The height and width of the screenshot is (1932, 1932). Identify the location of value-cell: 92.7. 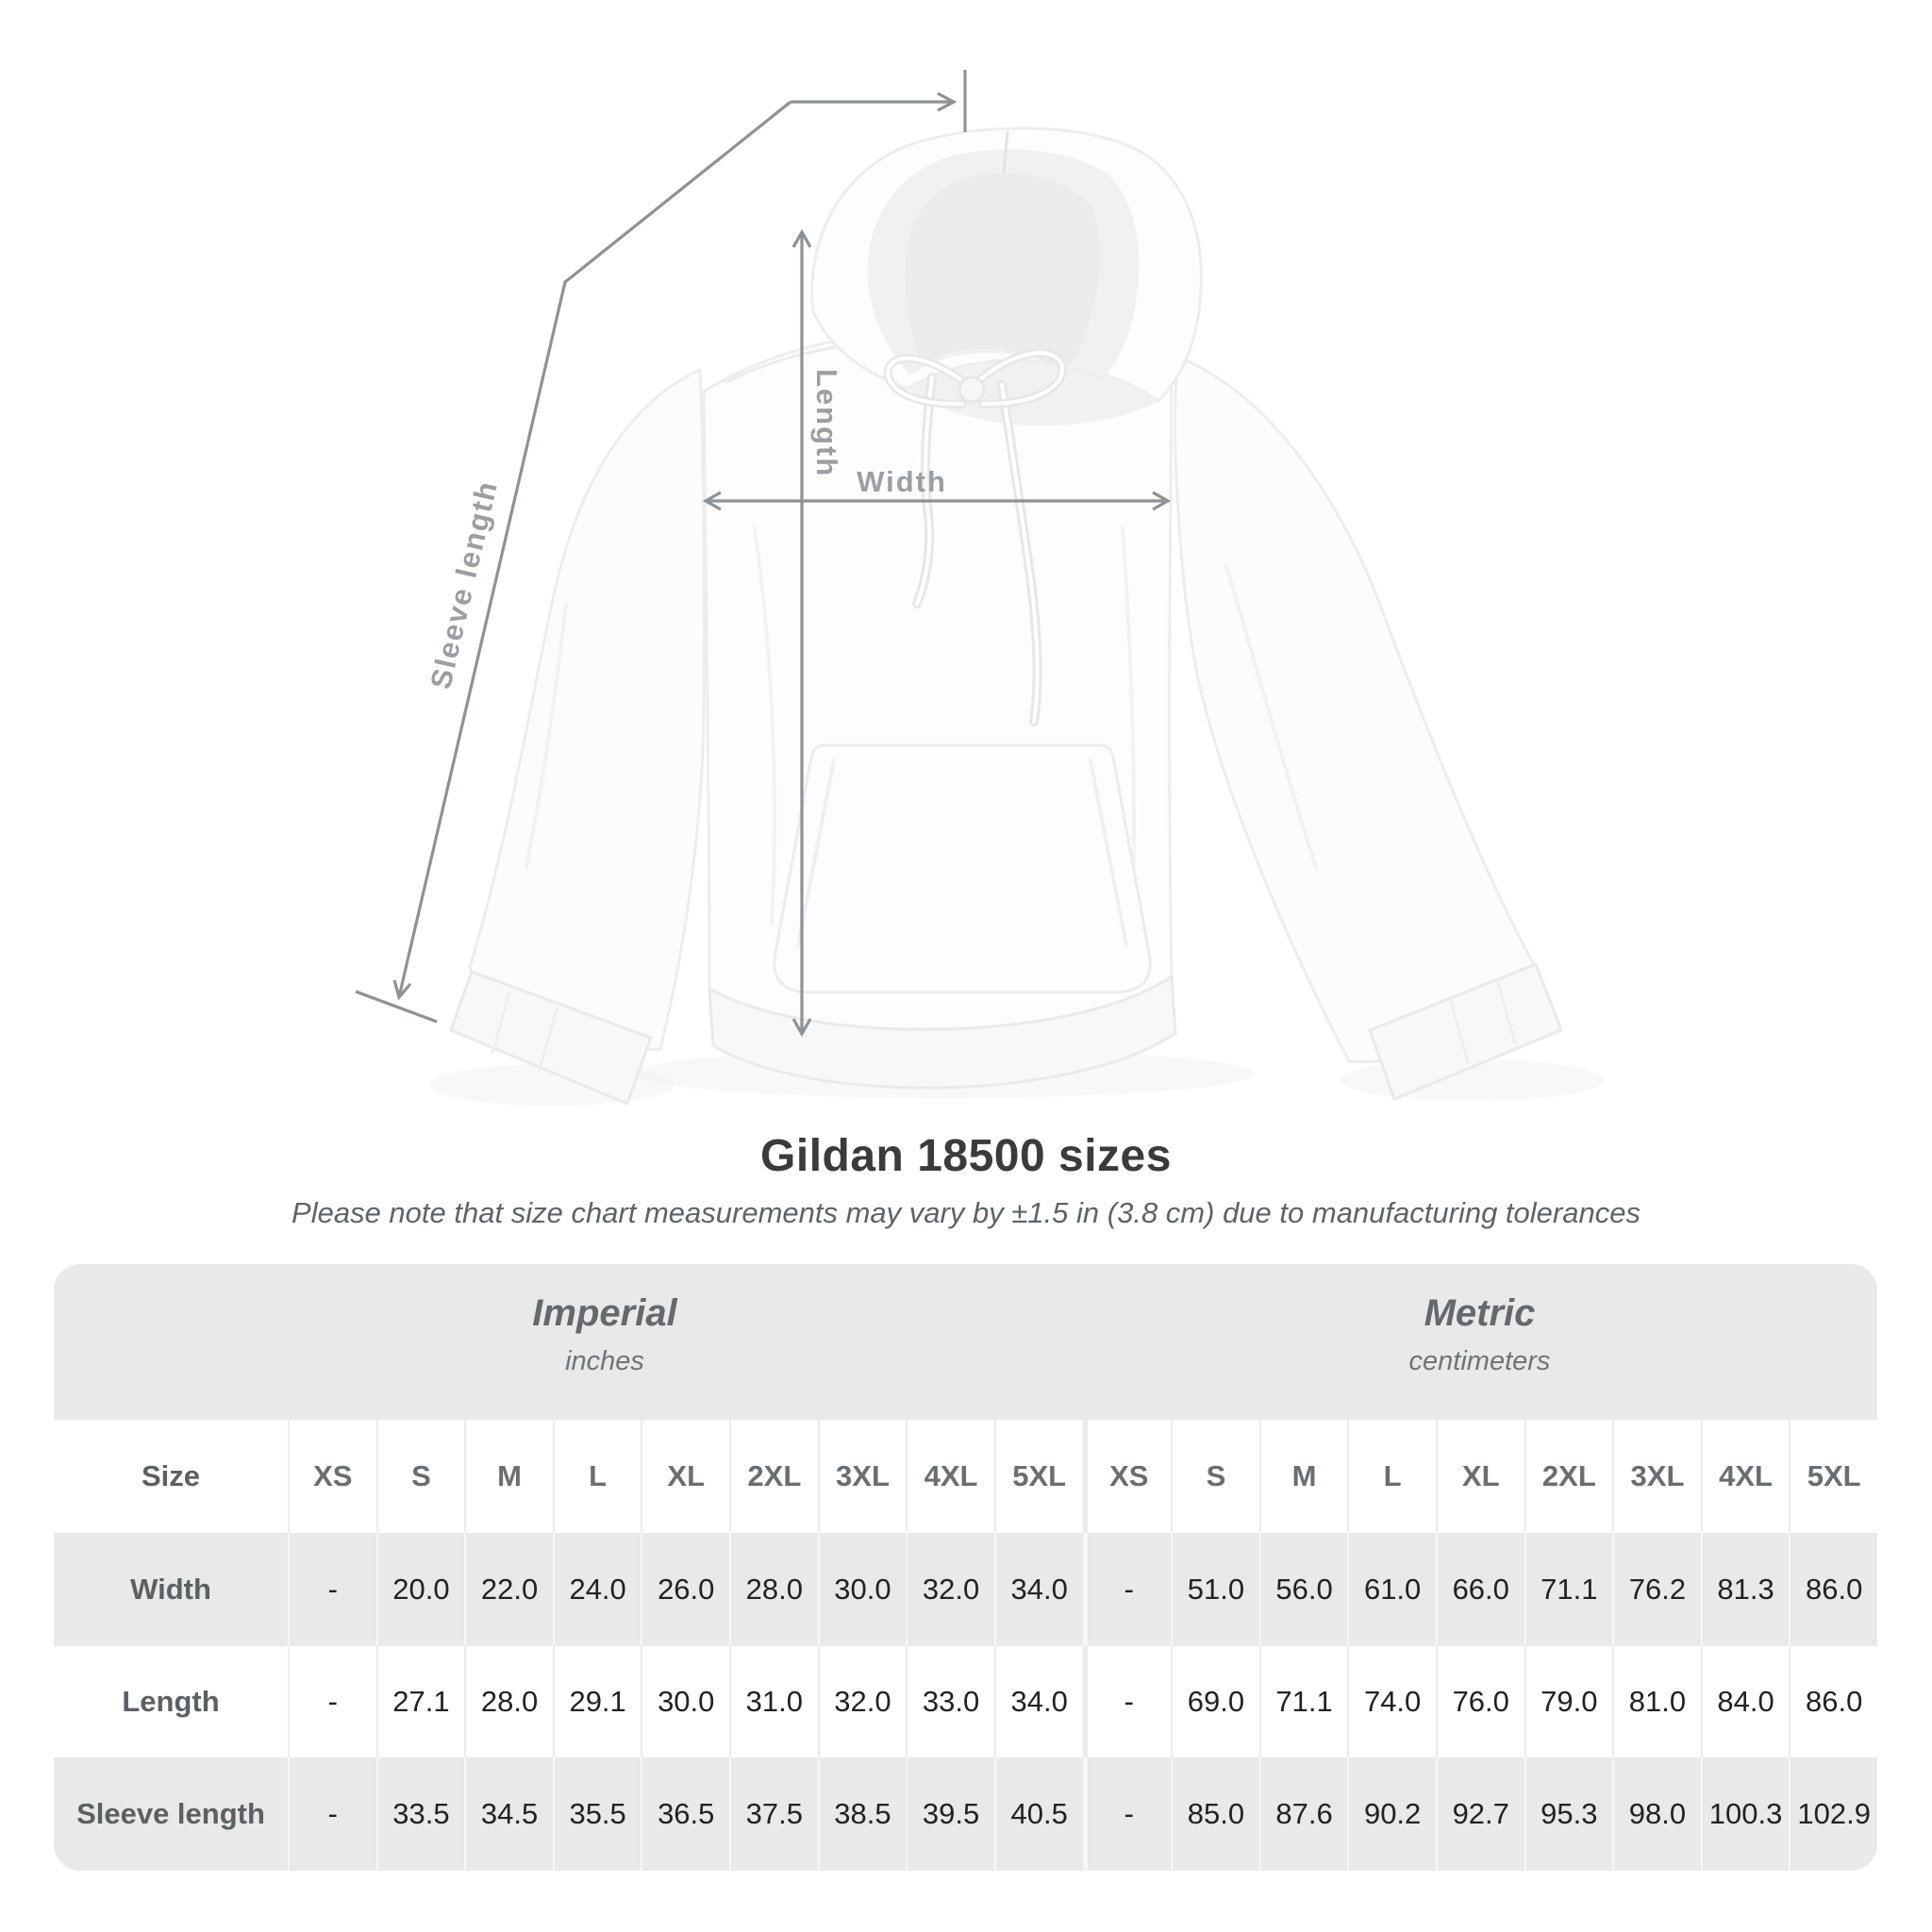
(1479, 1814).